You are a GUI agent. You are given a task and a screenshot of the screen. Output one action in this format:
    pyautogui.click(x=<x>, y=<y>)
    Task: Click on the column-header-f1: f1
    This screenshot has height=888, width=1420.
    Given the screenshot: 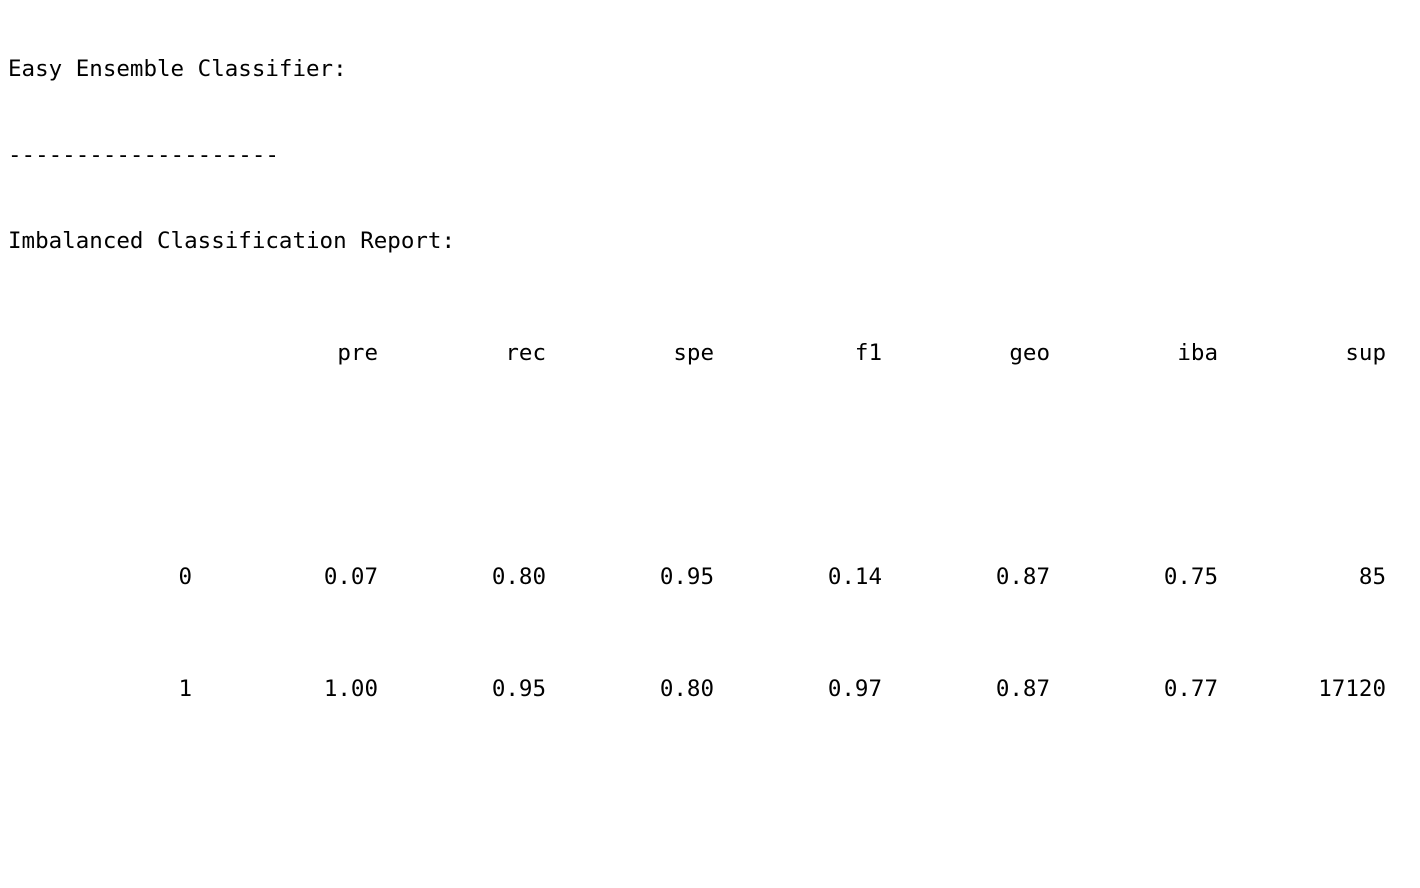 What is the action you would take?
    pyautogui.click(x=868, y=353)
    